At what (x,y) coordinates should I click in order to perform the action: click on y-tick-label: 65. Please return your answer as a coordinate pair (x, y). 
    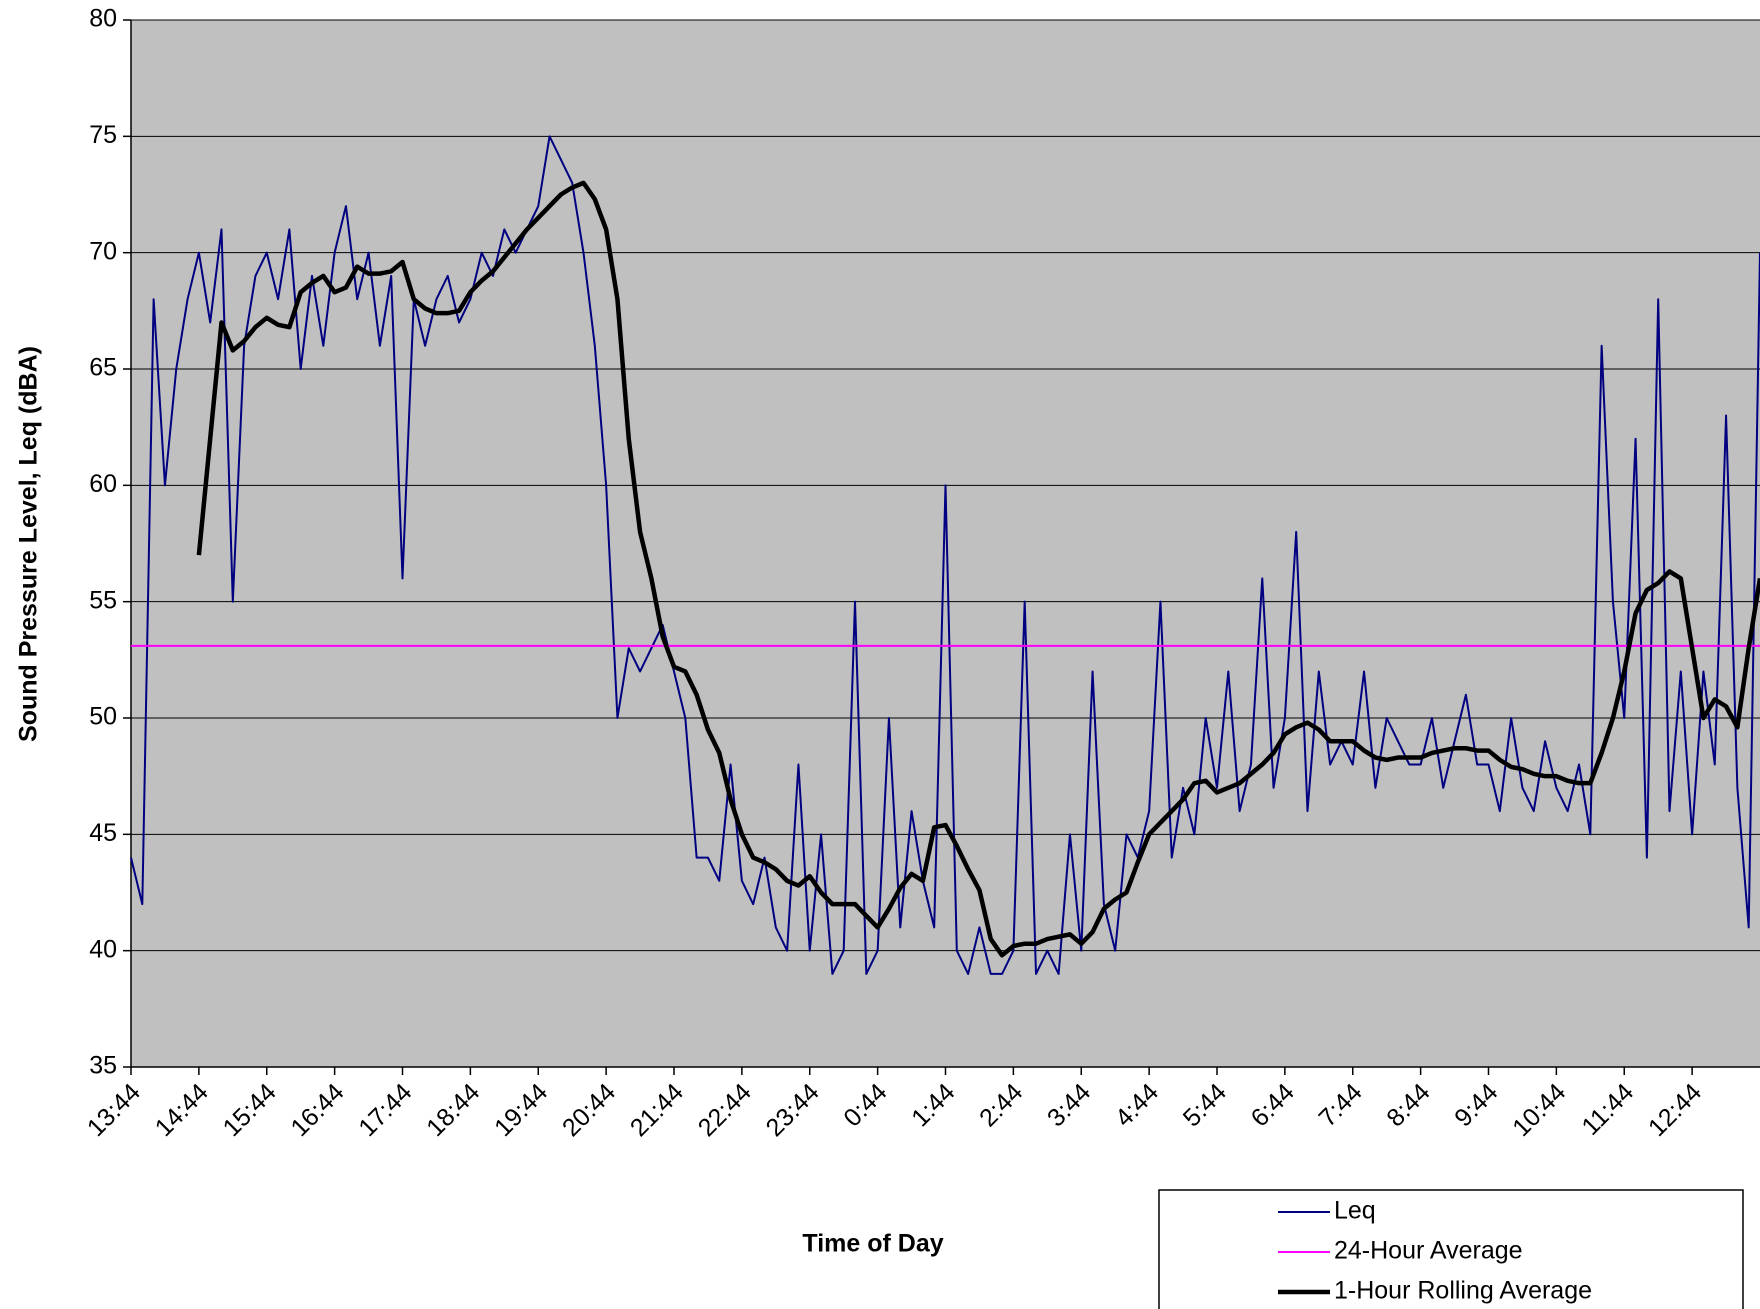
    Looking at the image, I should click on (103, 368).